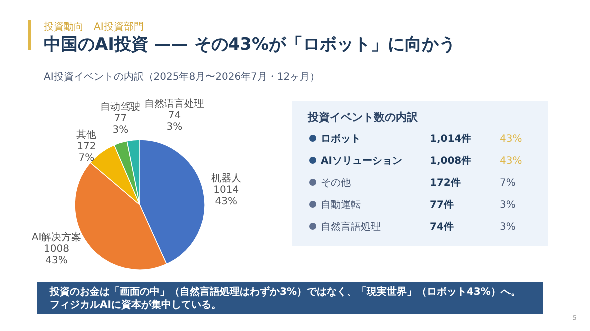 The height and width of the screenshot is (331, 590). What do you see at coordinates (445, 183) in the screenshot?
I see `data-label: 172件` at bounding box center [445, 183].